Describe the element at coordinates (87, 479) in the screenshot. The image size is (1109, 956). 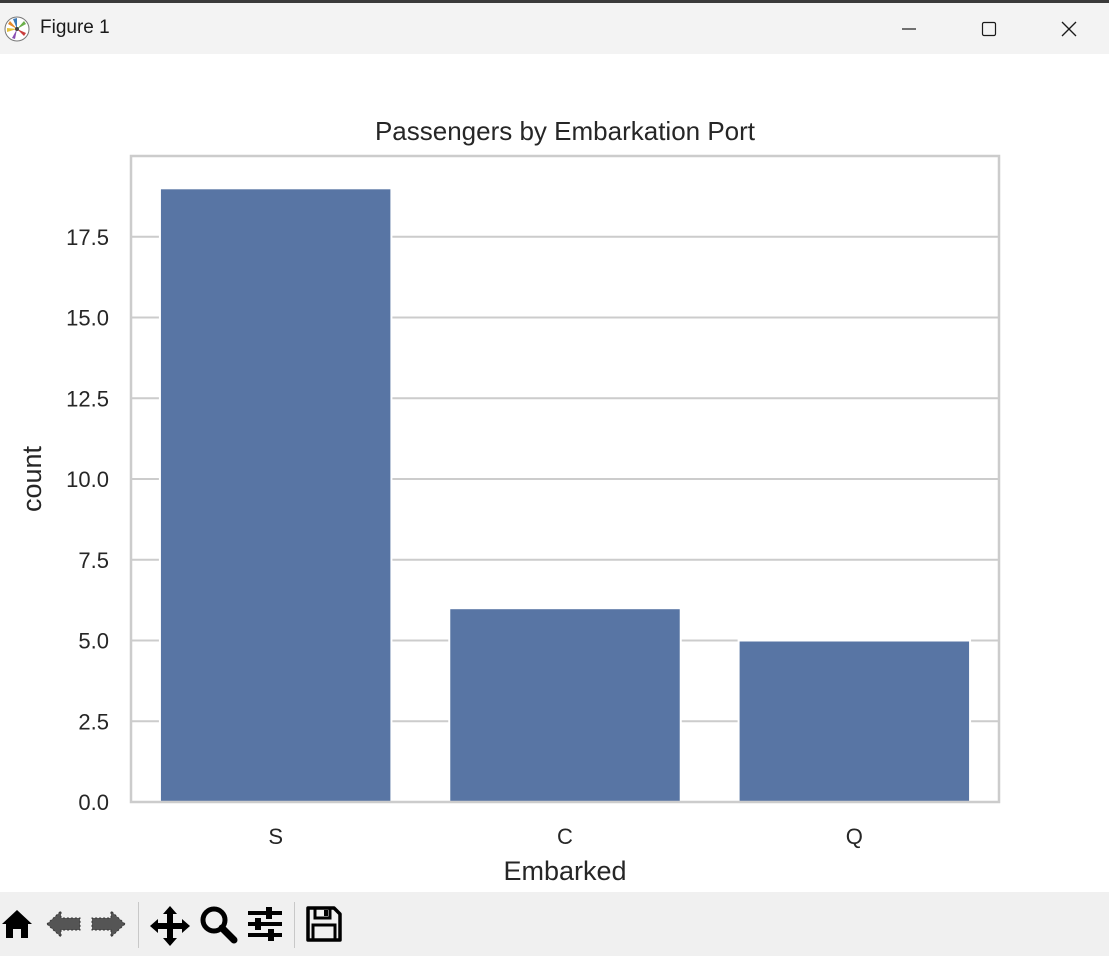
I see `y-tick-label: 10.0` at that location.